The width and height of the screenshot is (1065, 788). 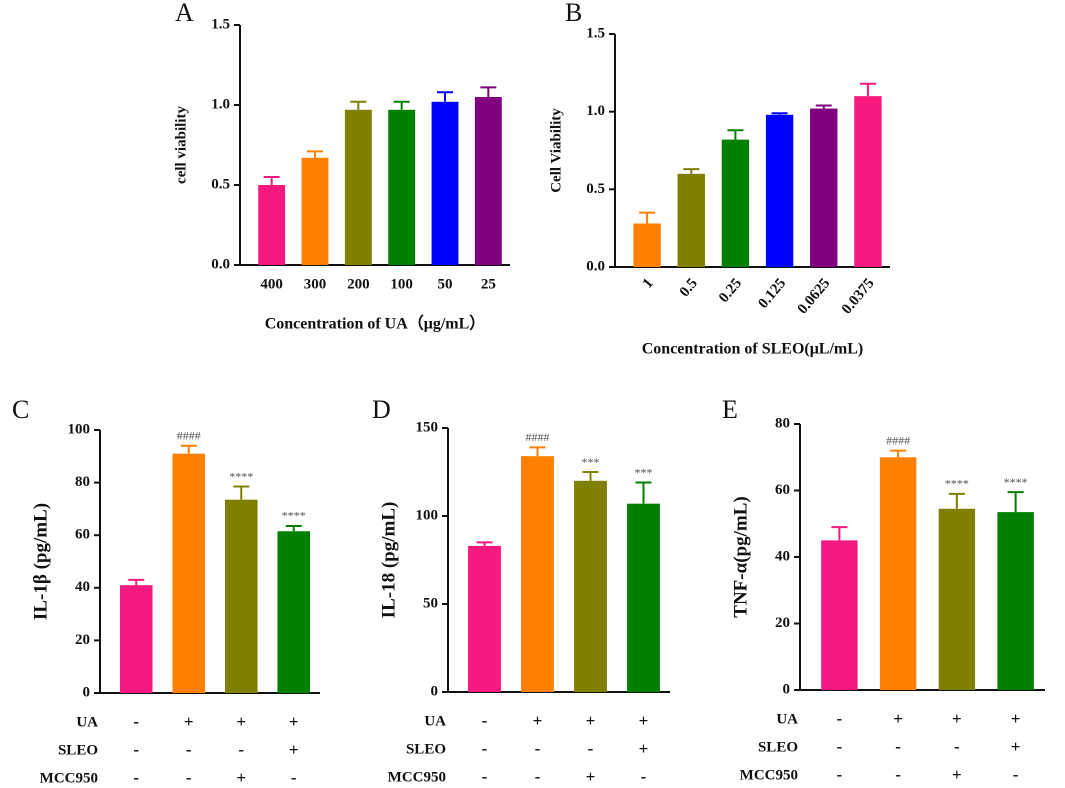 What do you see at coordinates (814, 296) in the screenshot?
I see `x-tick-label: 0.0625` at bounding box center [814, 296].